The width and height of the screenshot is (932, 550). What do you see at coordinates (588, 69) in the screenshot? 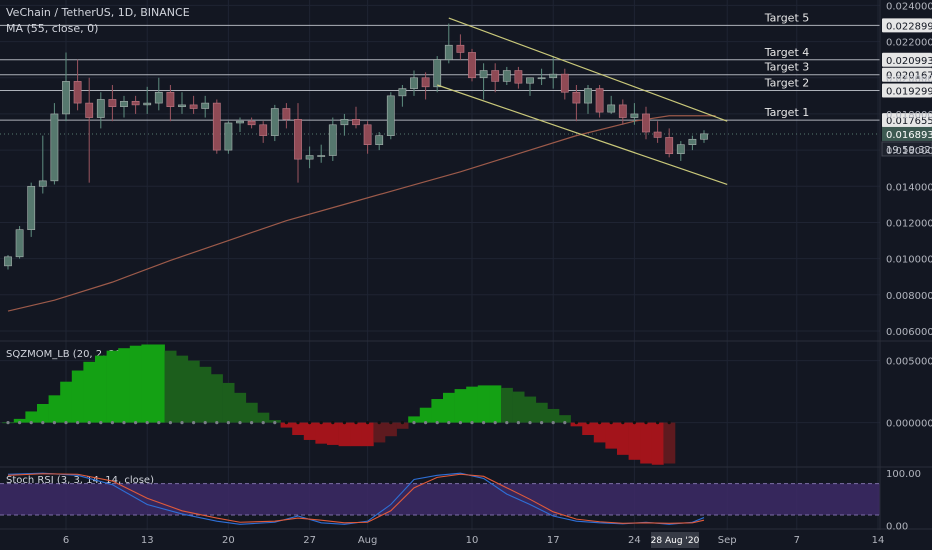
I see `channel-line` at bounding box center [588, 69].